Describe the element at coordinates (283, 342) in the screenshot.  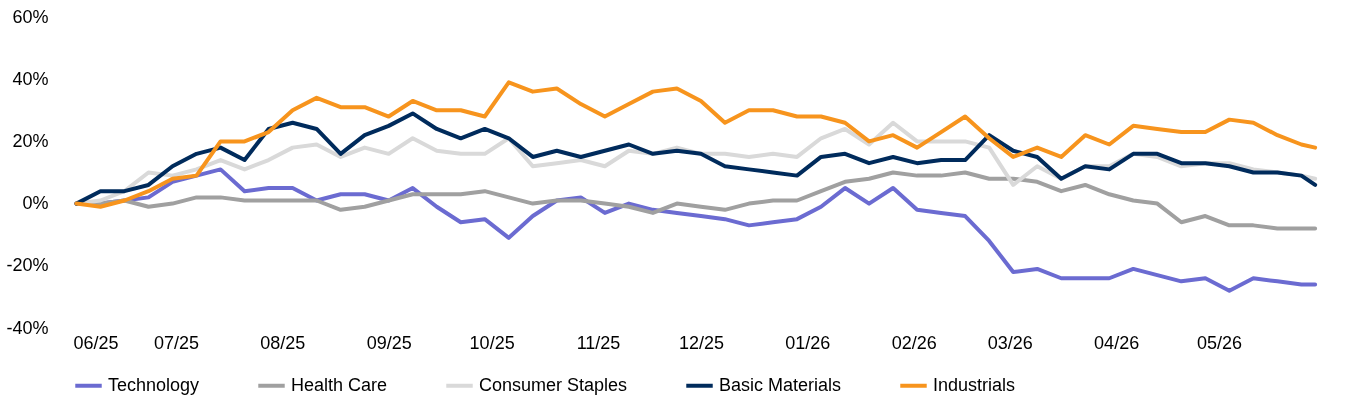
I see `x-tick-label: 08/25` at that location.